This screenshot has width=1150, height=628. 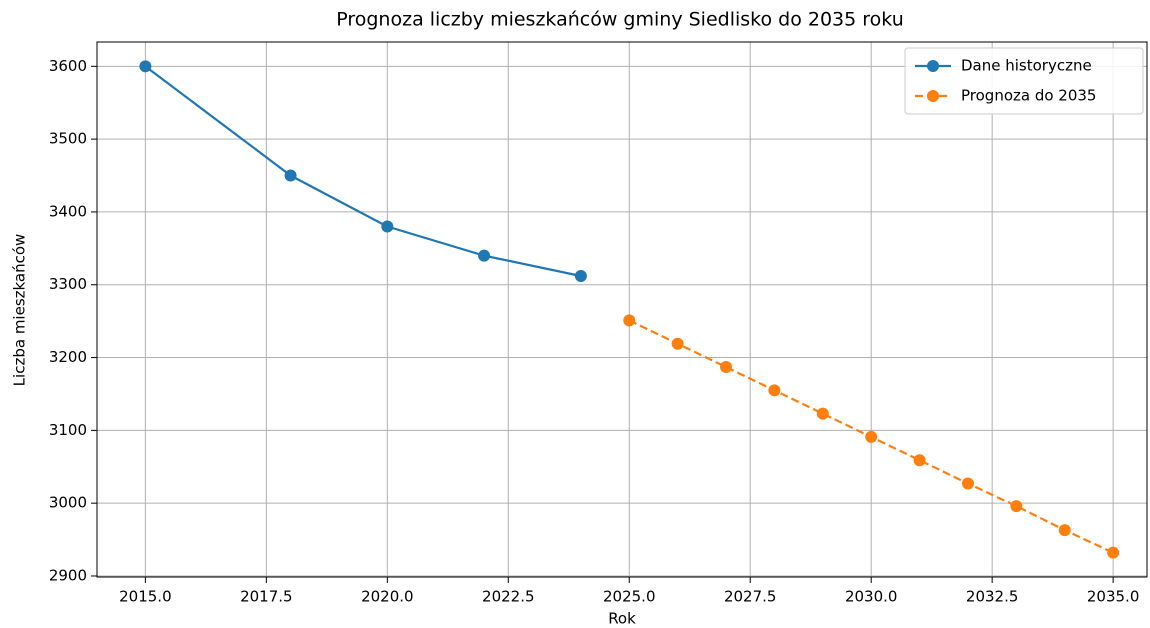 What do you see at coordinates (68, 430) in the screenshot?
I see `y-tick-label: 3100` at bounding box center [68, 430].